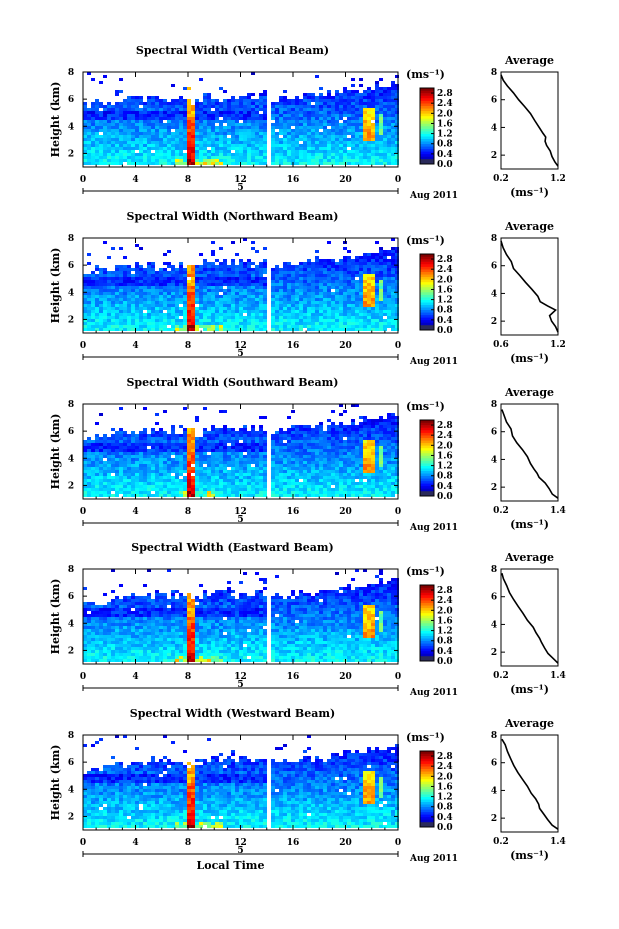  I want to click on colorbar-segment, so click(427, 278).